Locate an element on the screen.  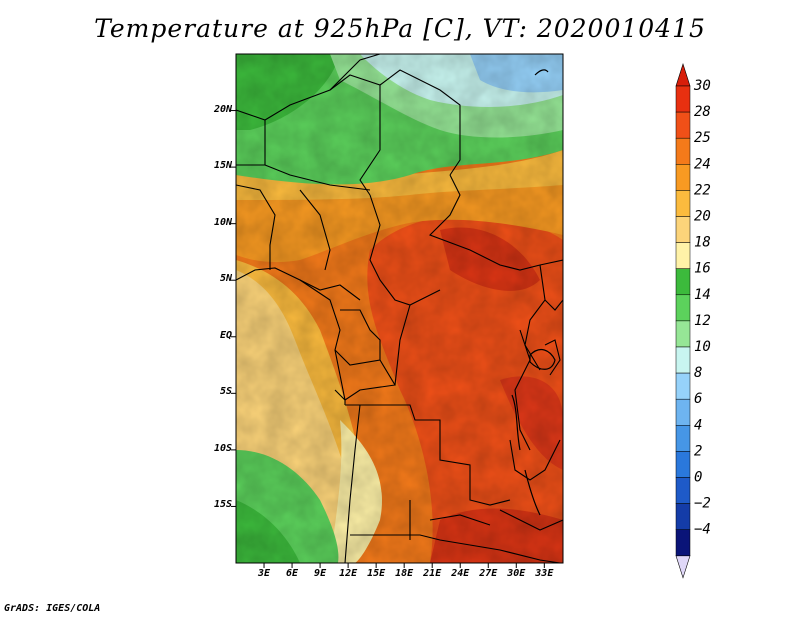
lon-label: 6E is located at coordinates (292, 573).